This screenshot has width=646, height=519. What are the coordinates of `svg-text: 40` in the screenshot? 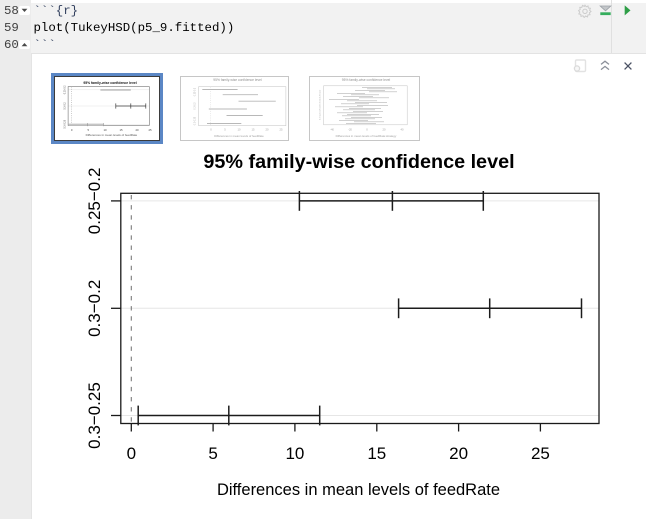 It's located at (402, 130).